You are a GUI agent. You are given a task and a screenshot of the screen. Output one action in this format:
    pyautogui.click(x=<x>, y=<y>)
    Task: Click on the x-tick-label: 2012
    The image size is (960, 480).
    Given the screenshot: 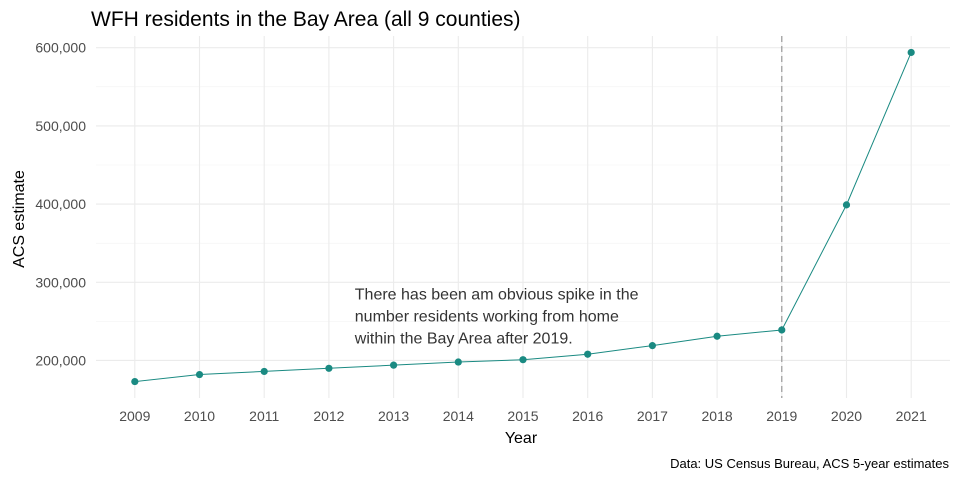 What is the action you would take?
    pyautogui.click(x=328, y=416)
    